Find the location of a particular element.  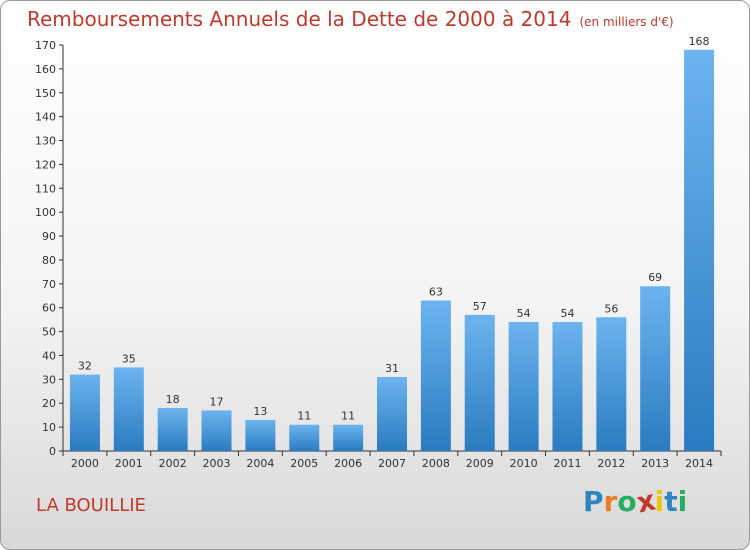

x-tick-label: 2010 is located at coordinates (524, 463).